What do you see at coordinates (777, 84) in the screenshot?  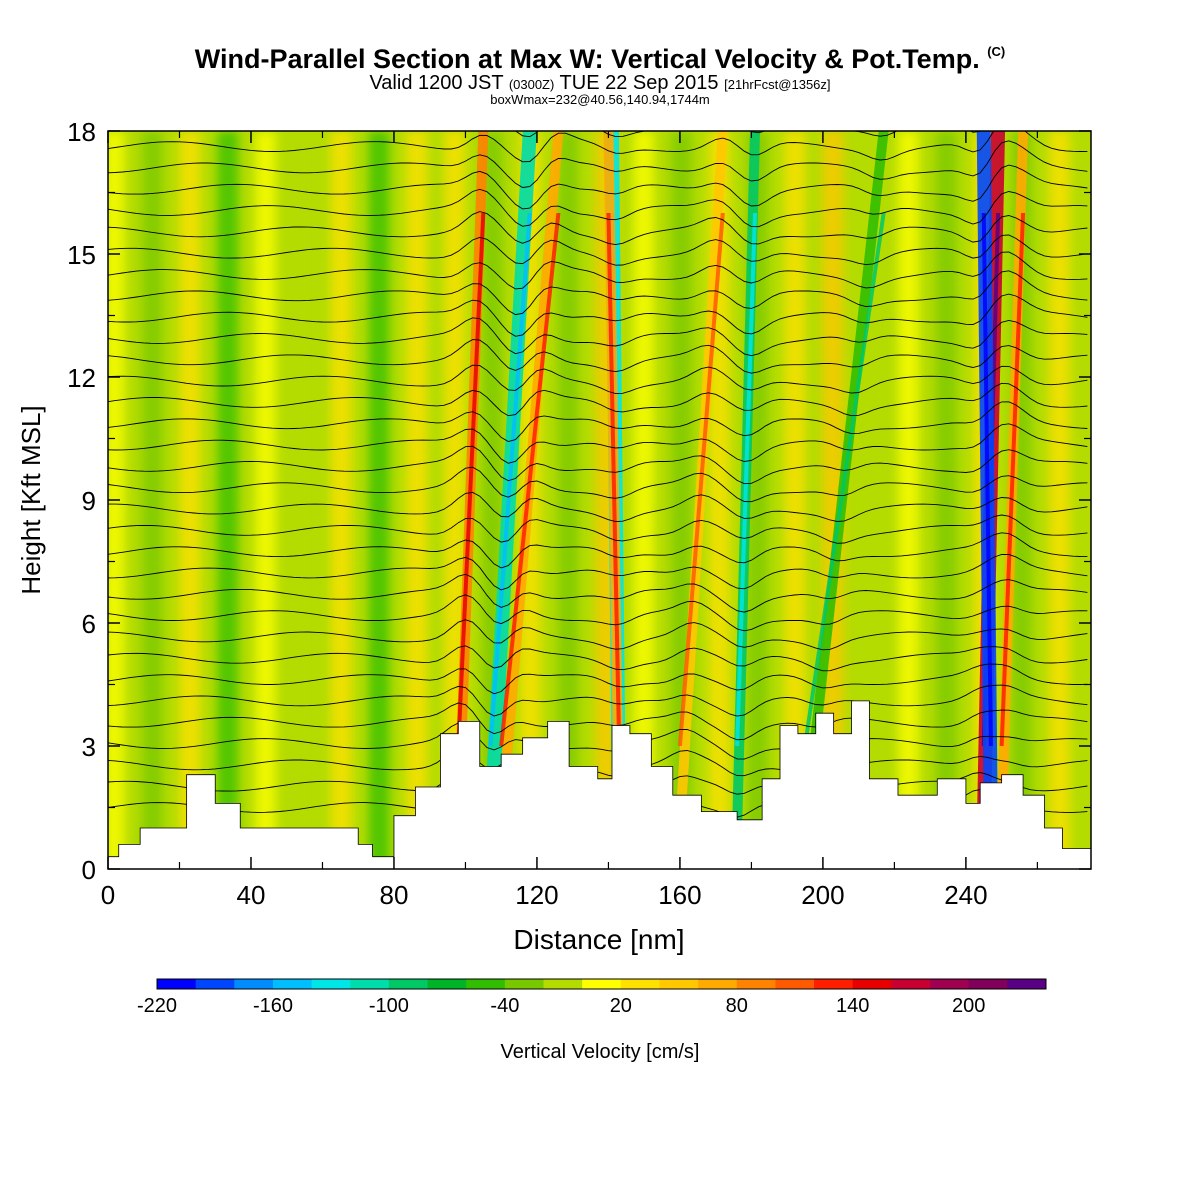 I see `forecast-info: [21hrFcst@1356z]` at bounding box center [777, 84].